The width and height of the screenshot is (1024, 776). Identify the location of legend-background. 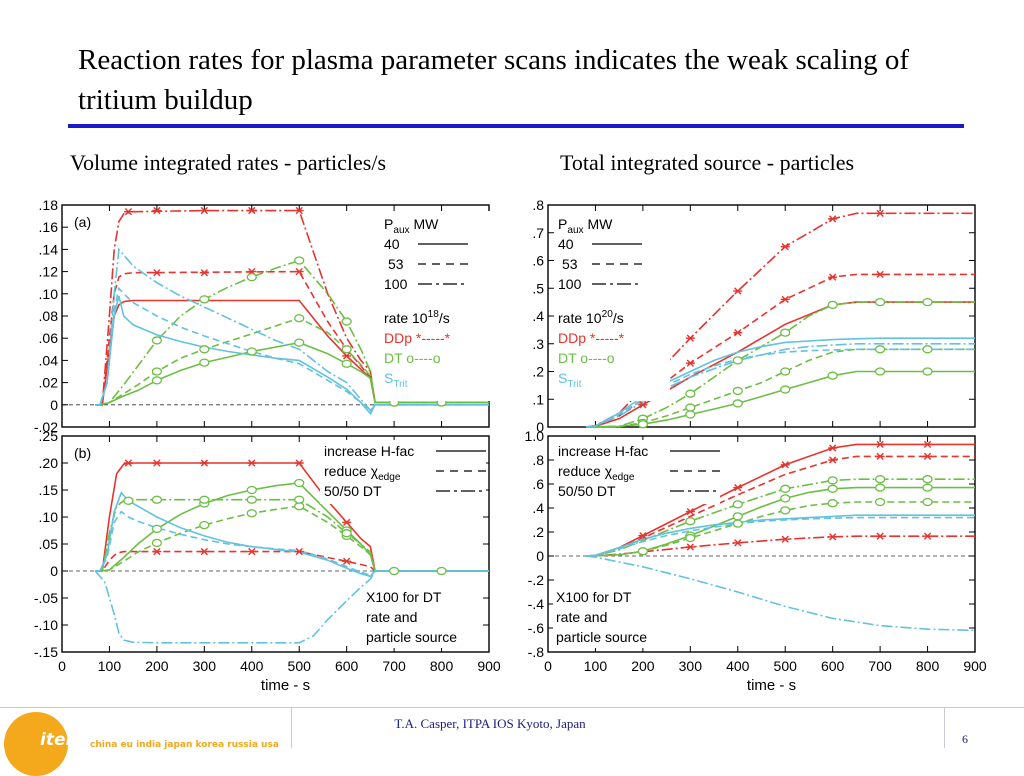
(438, 306).